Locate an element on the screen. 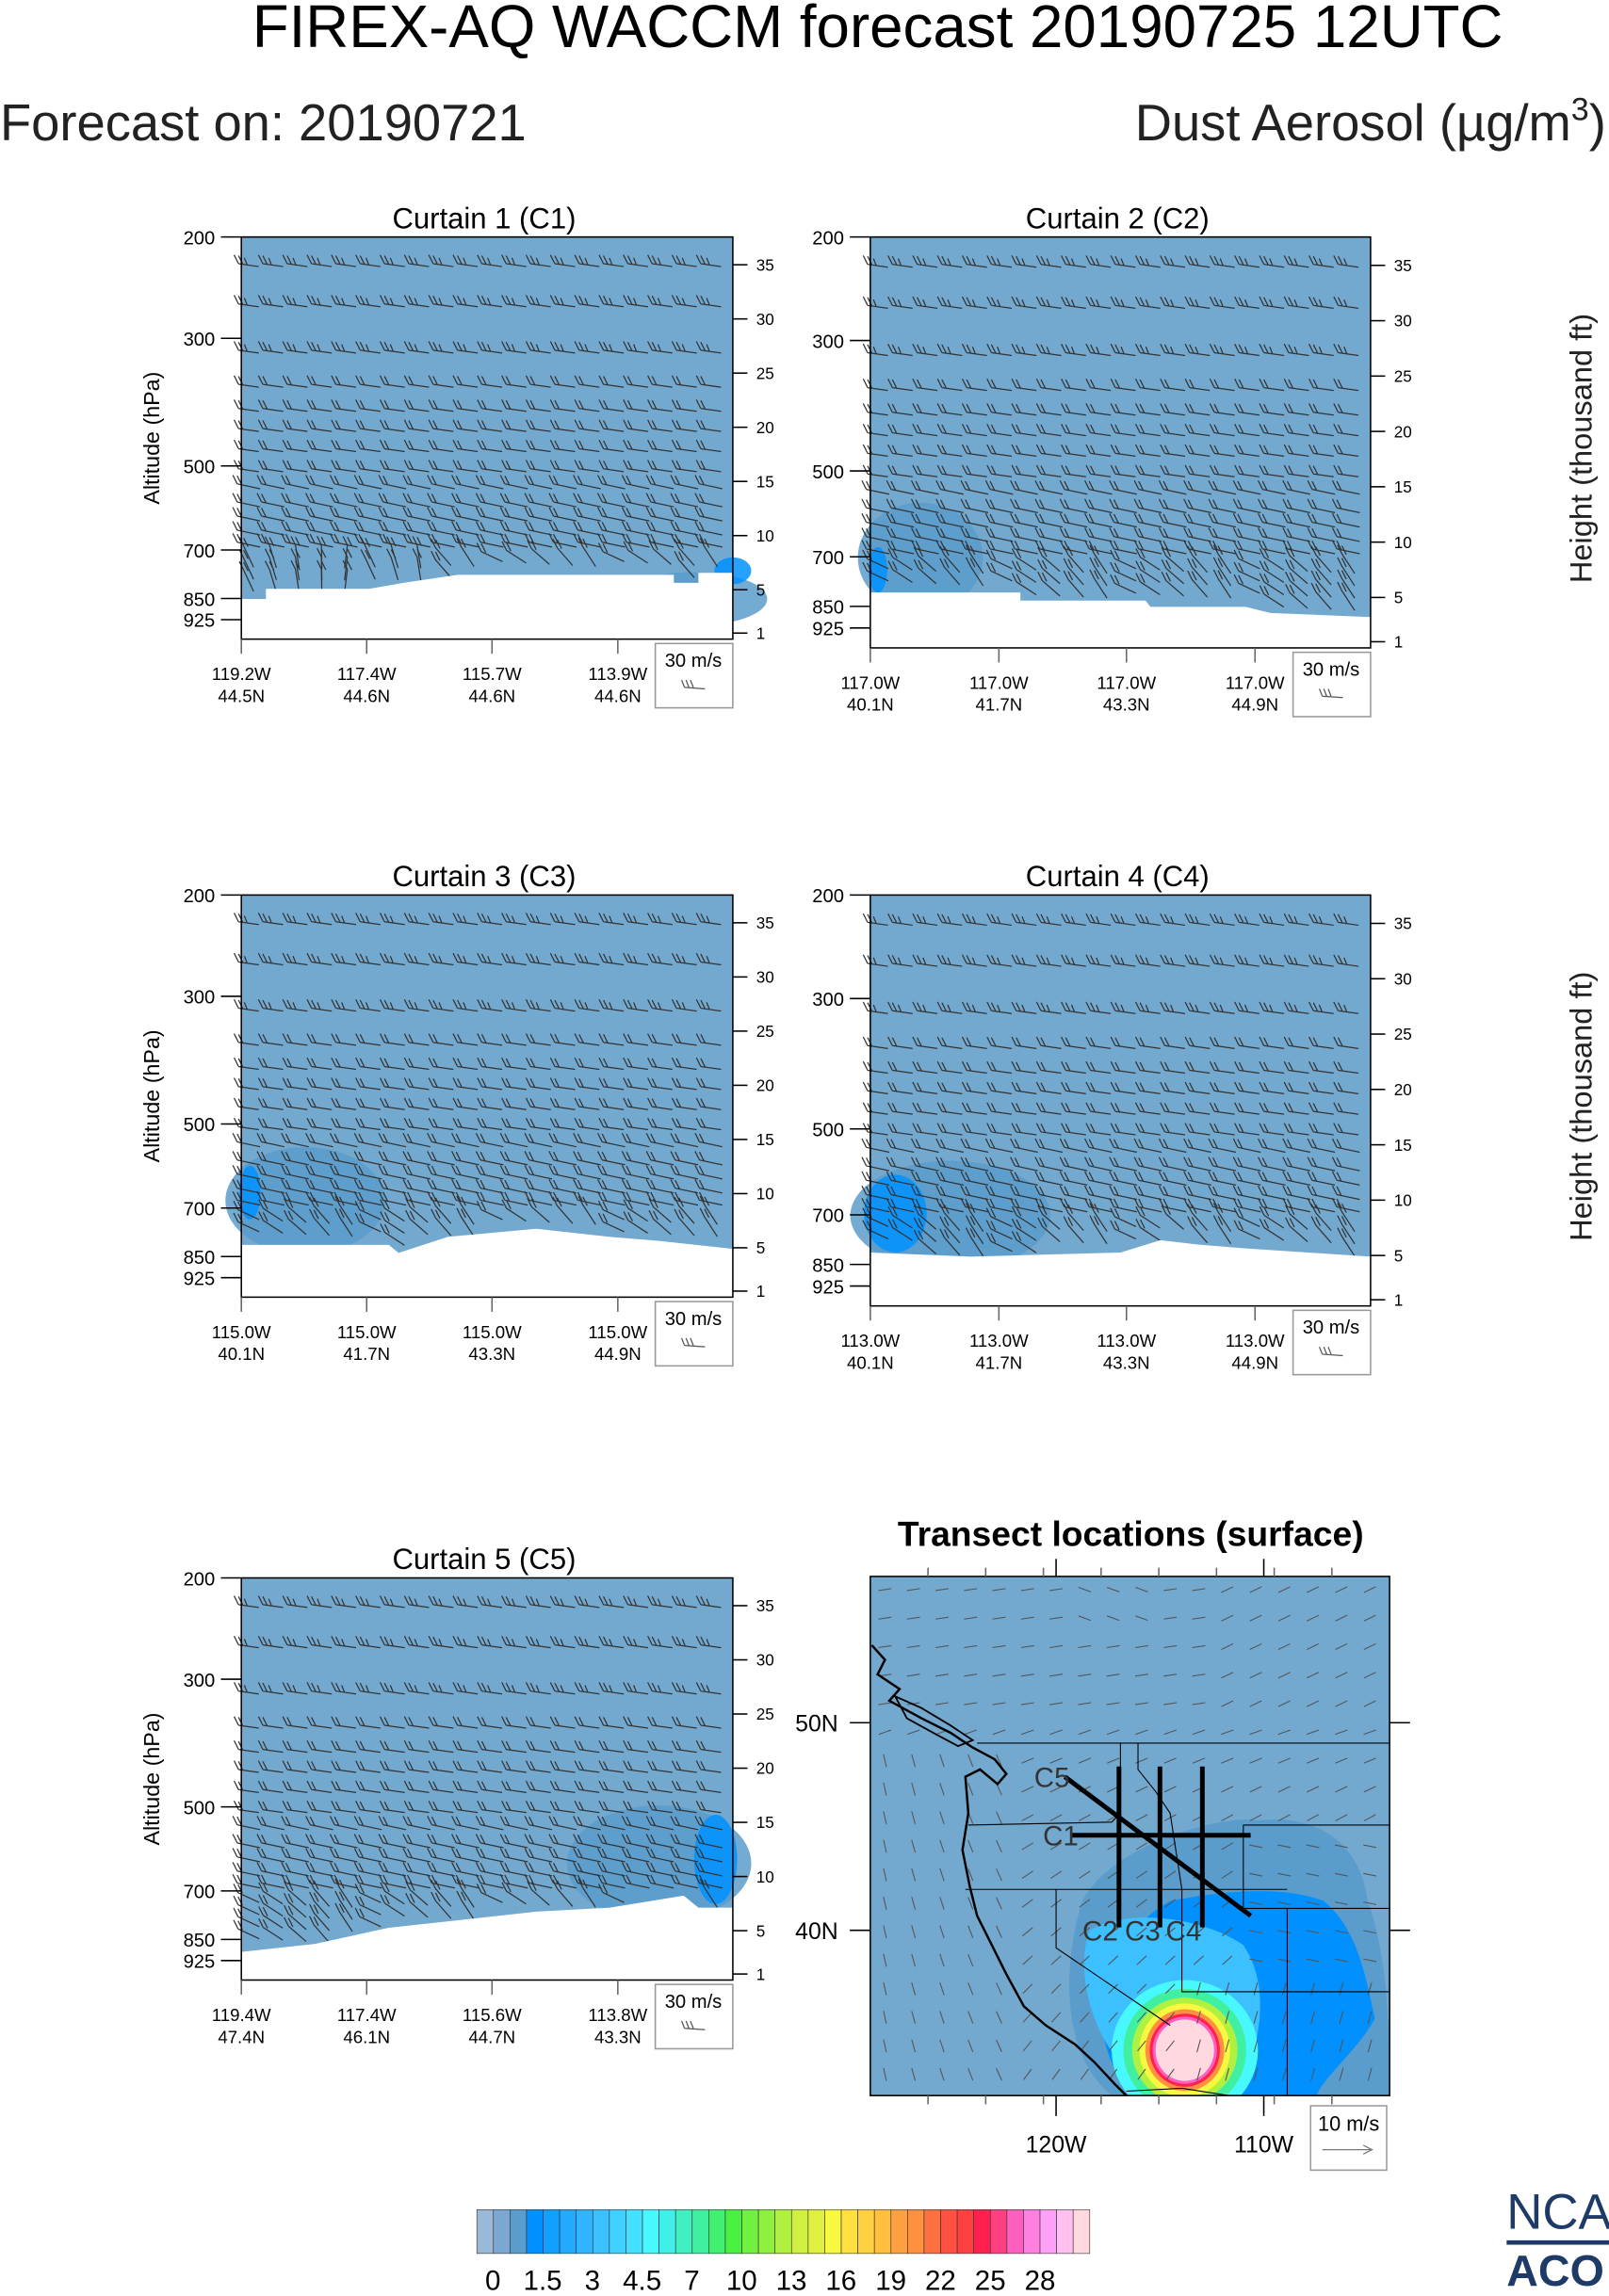  y-tick-label: 850 is located at coordinates (828, 608).